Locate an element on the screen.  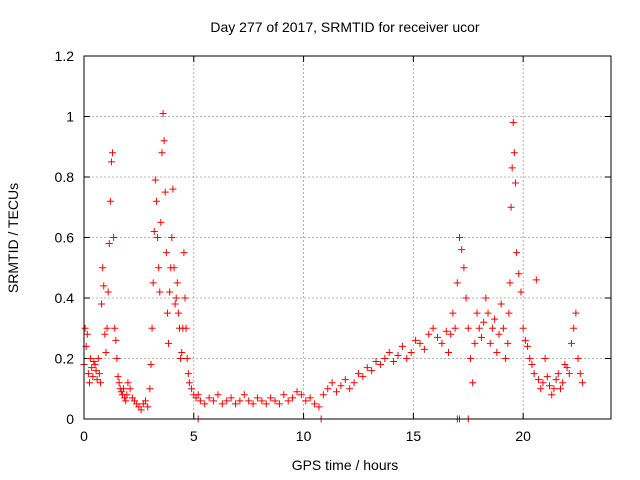
y-tick-label: 0 is located at coordinates (70, 419).